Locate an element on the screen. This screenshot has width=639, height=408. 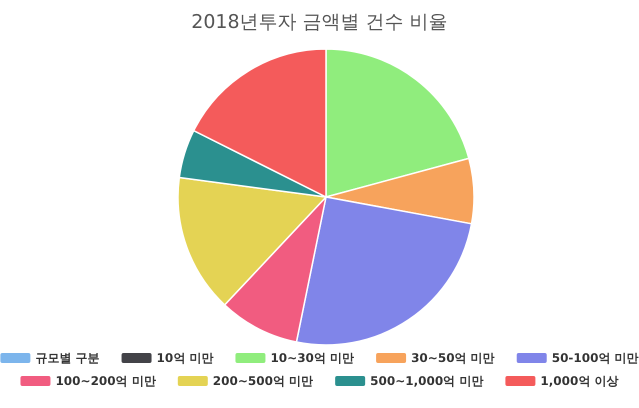
legend-label: 10억 미만 is located at coordinates (185, 358).